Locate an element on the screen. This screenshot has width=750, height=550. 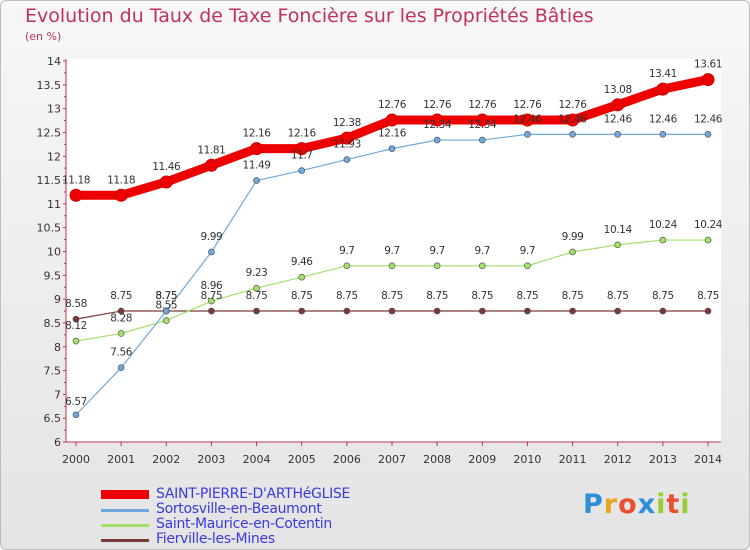
legend-label: Saint-Maurice-en-Cotentin is located at coordinates (244, 524).